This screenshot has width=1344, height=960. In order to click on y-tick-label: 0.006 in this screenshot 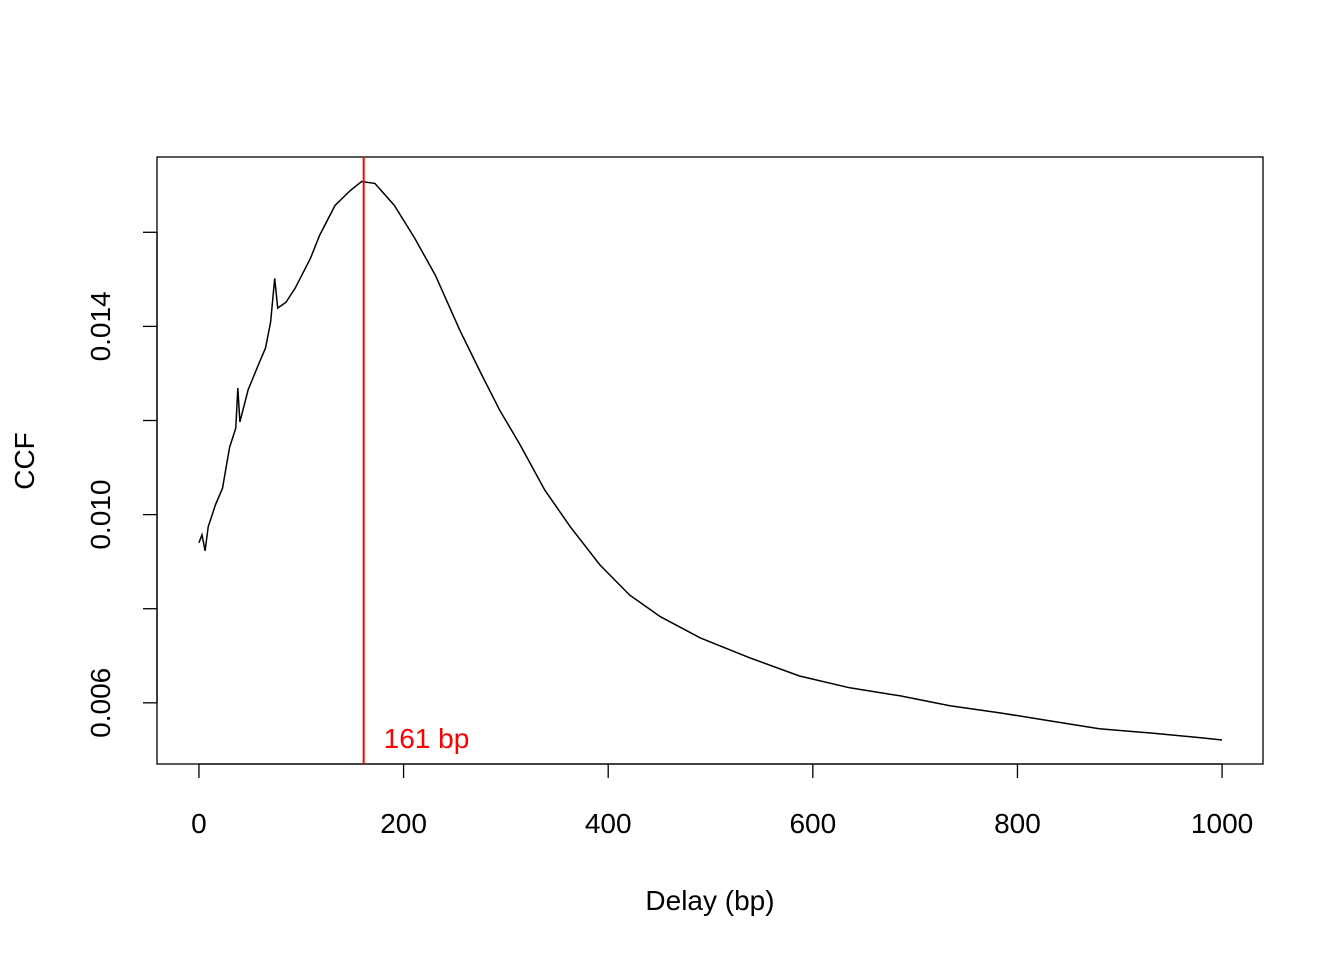, I will do `click(100, 703)`.